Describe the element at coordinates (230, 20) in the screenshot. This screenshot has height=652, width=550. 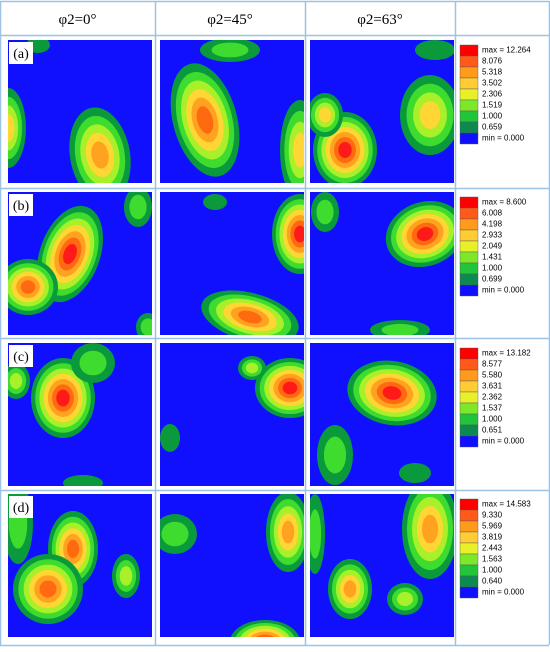
I see `column-header: φ2=45°` at that location.